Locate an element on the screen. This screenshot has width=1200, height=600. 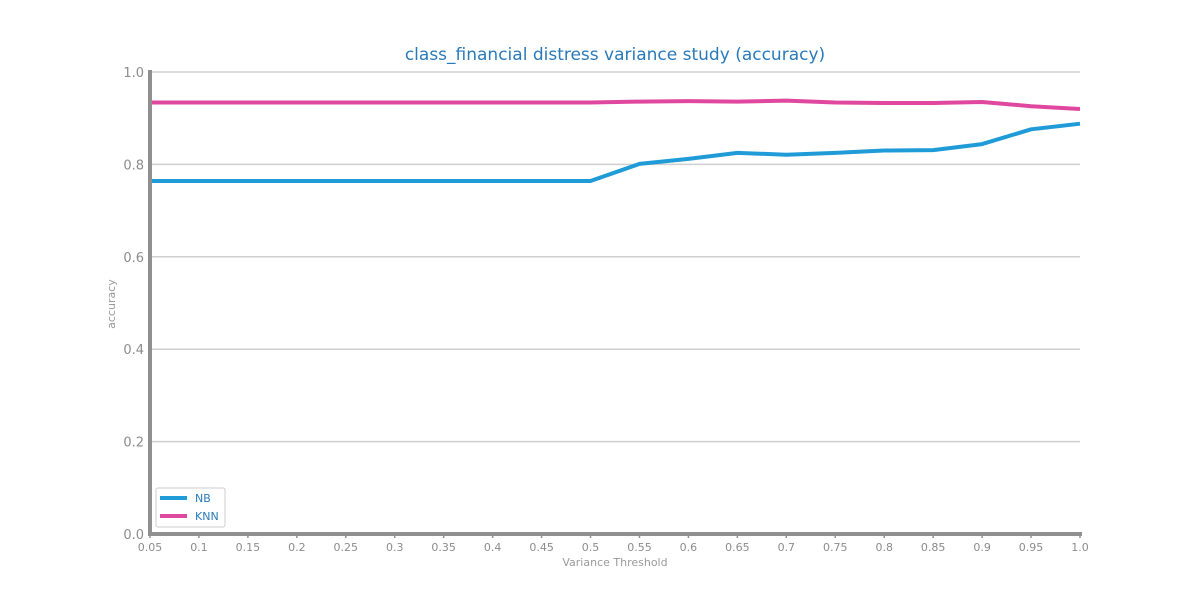
x-tick-label: 0.25 is located at coordinates (346, 547).